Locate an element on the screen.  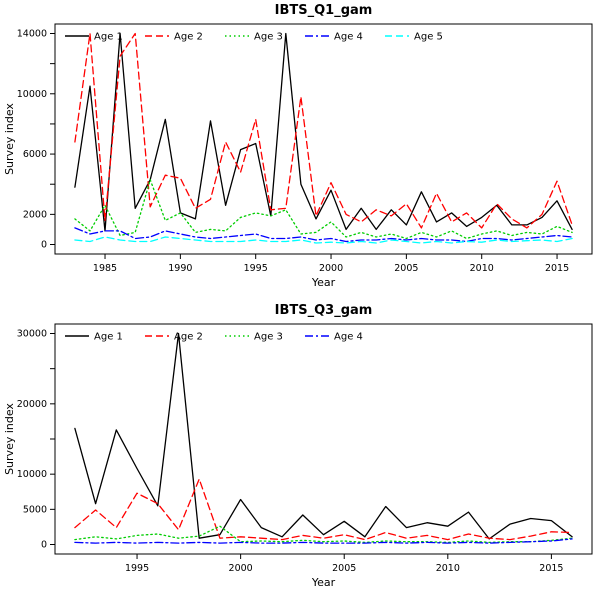
y-tick-label: 14000 is located at coordinates (32, 33).